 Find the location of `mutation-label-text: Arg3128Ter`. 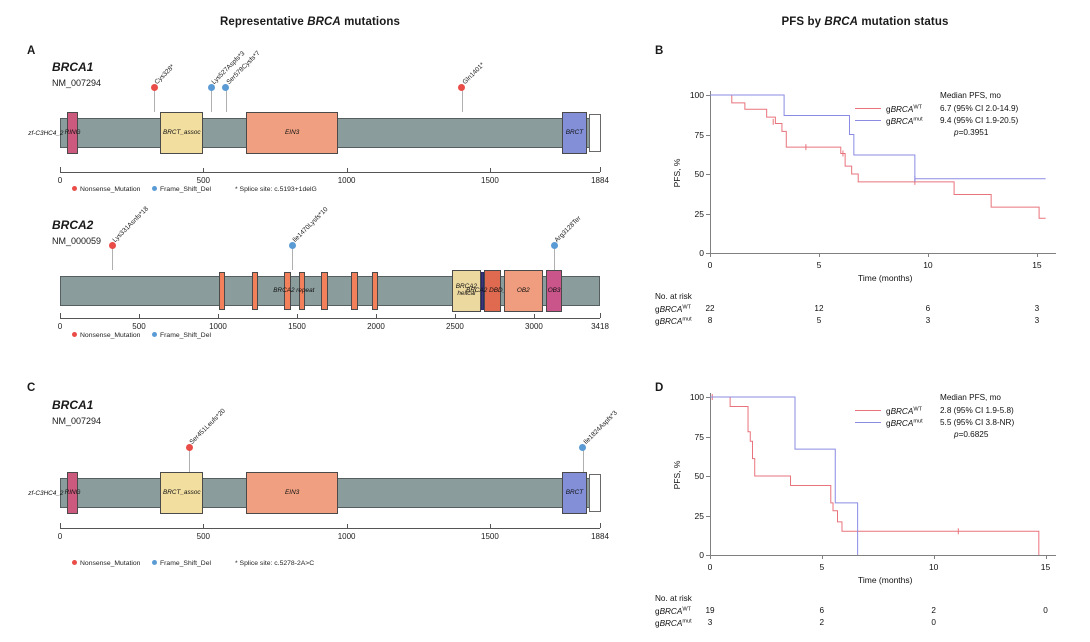

mutation-label-text: Arg3128Ter is located at coordinates (568, 229).